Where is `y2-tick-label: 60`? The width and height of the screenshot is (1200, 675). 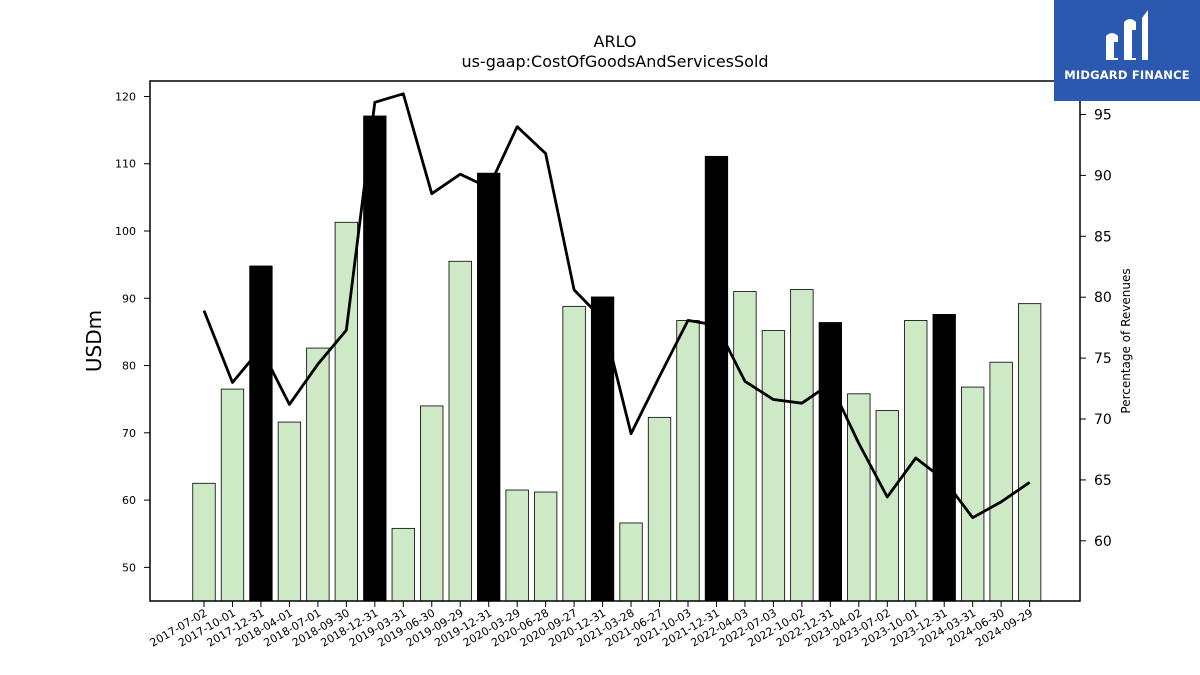
y2-tick-label: 60 is located at coordinates (1103, 542).